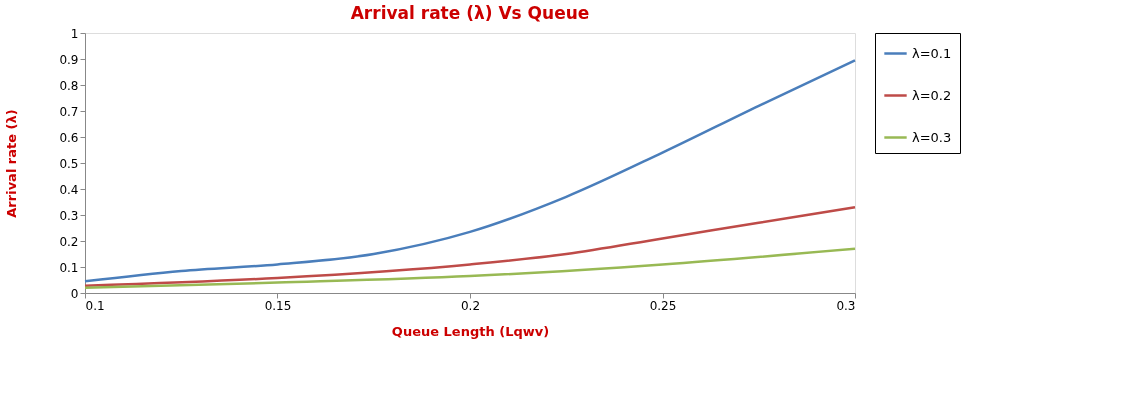 This screenshot has width=1136, height=412. What do you see at coordinates (846, 305) in the screenshot?
I see `x-tick-label: 0.3` at bounding box center [846, 305].